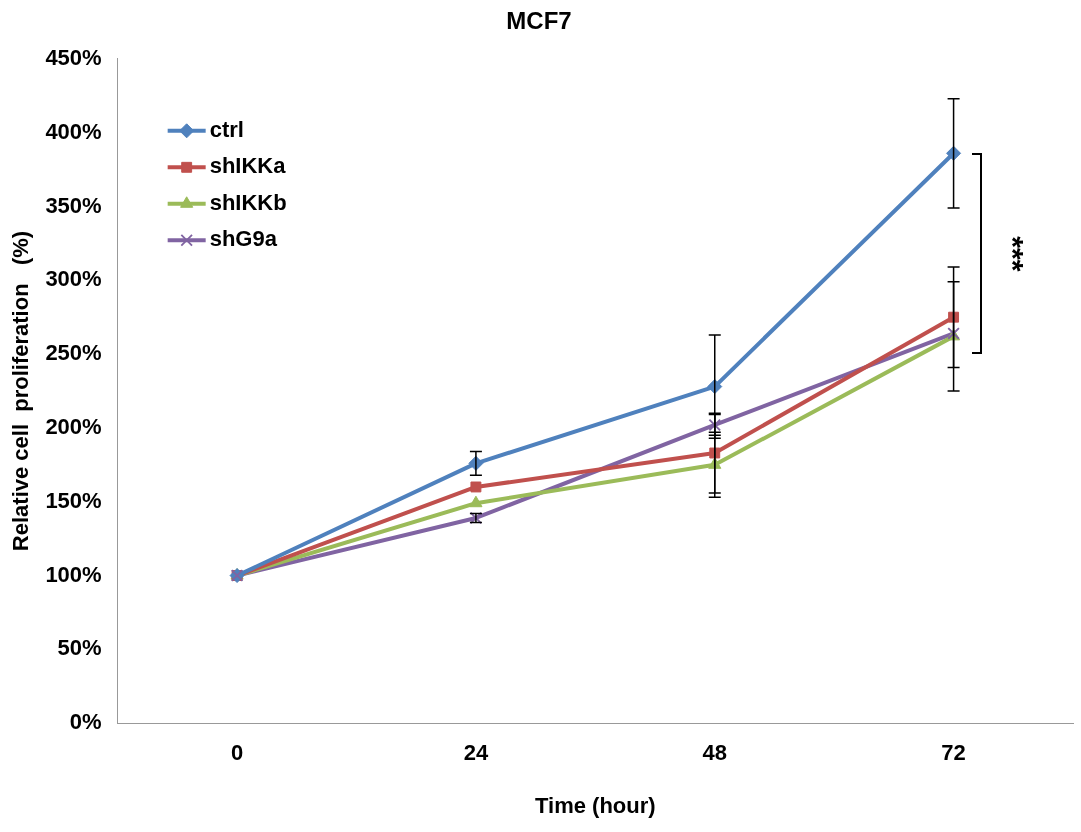 This screenshot has height=832, width=1081. I want to click on legend-label: ctrl, so click(226, 129).